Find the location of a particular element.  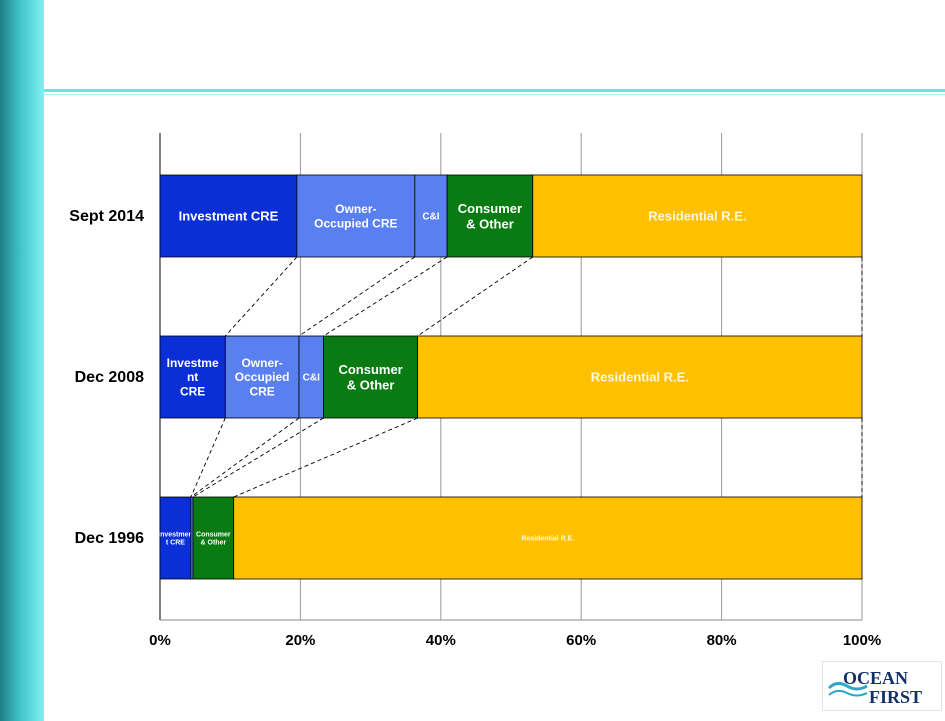

x-tick-label: 60% is located at coordinates (581, 640).